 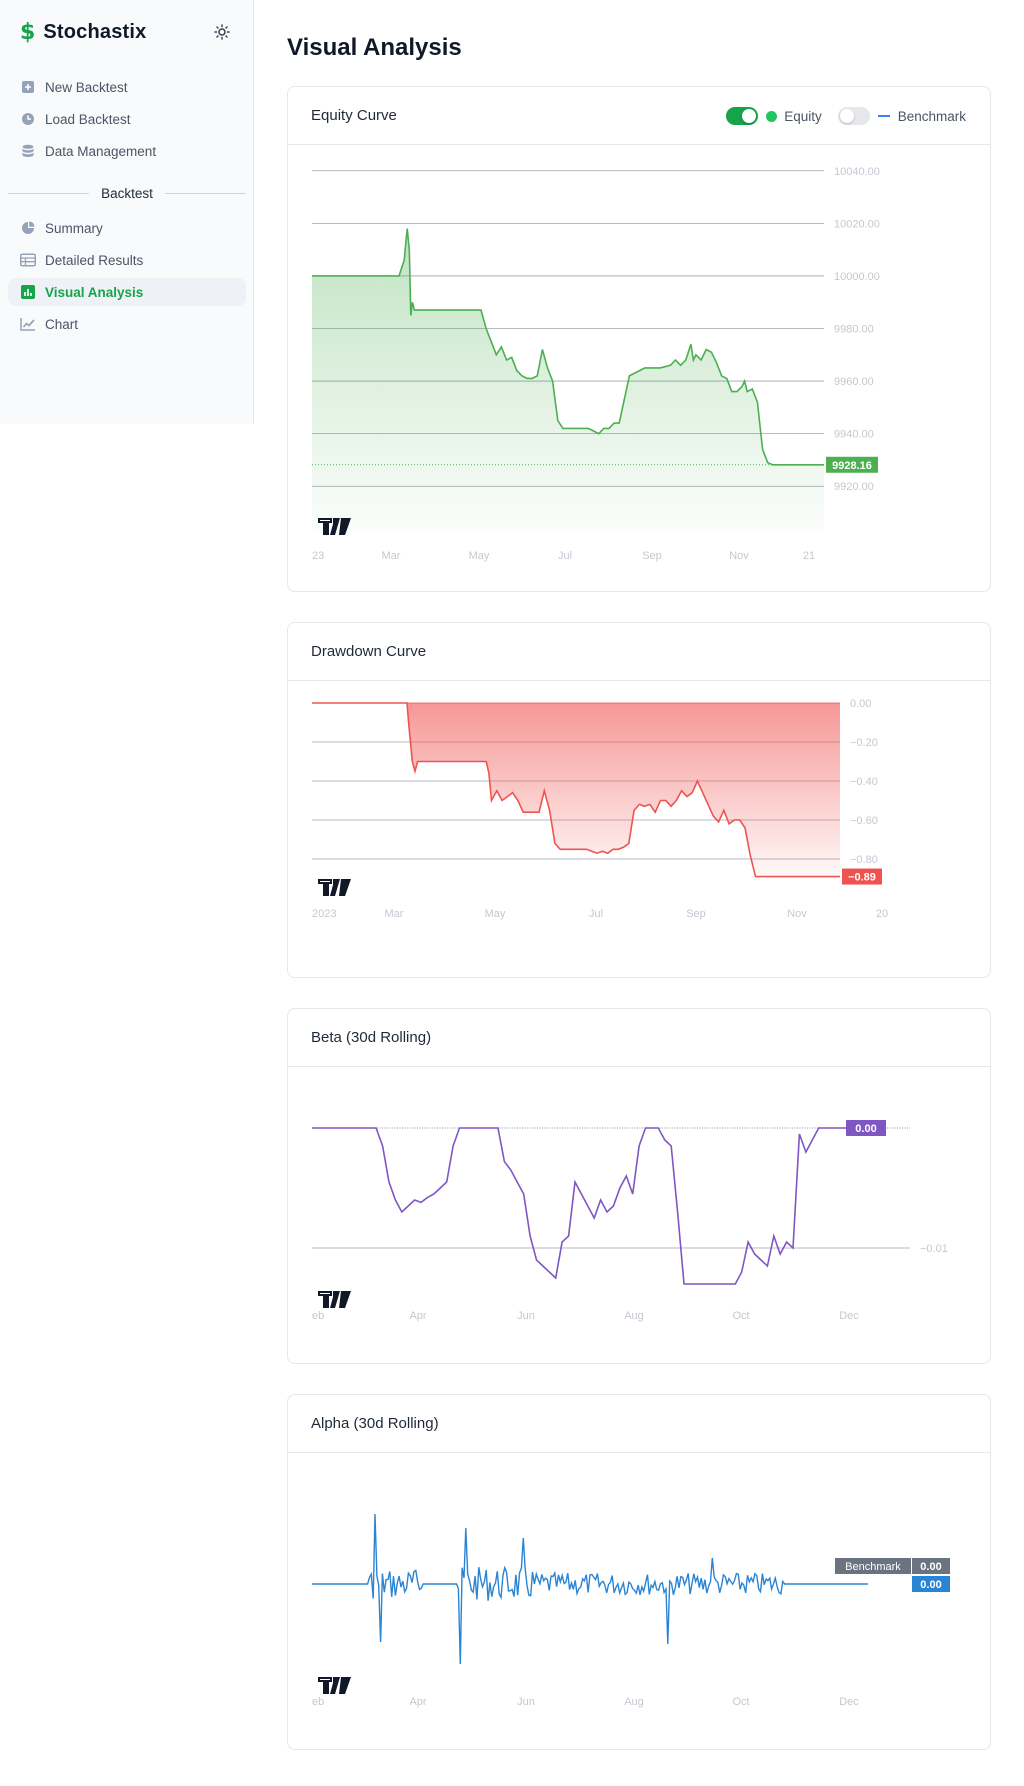 I want to click on nav-detailed-results: Detailed Results, so click(x=127, y=260).